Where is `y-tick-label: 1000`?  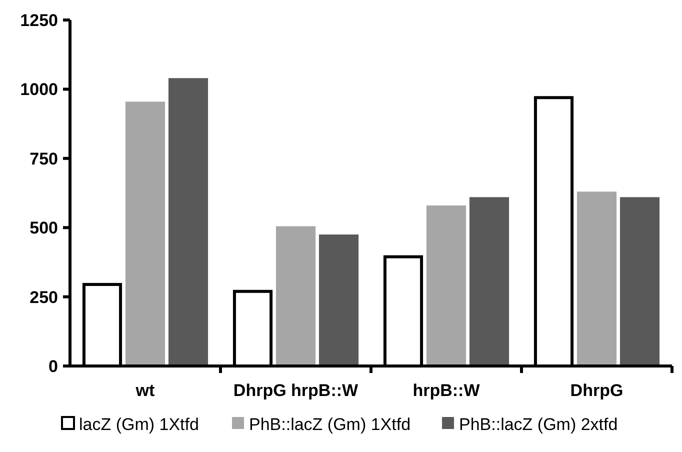
y-tick-label: 1000 is located at coordinates (39, 90).